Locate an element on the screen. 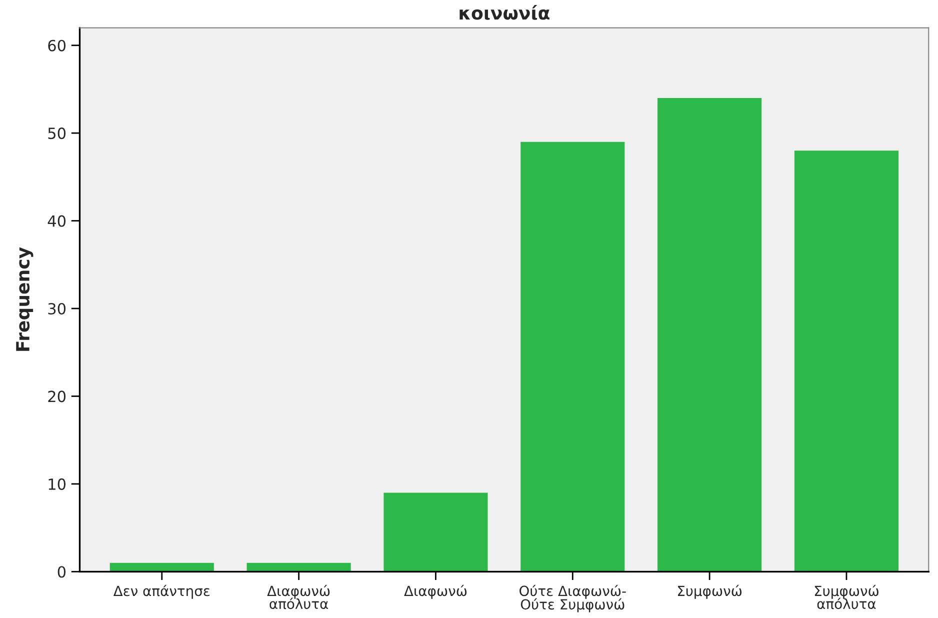  y-tick-label: 60 is located at coordinates (57, 46).